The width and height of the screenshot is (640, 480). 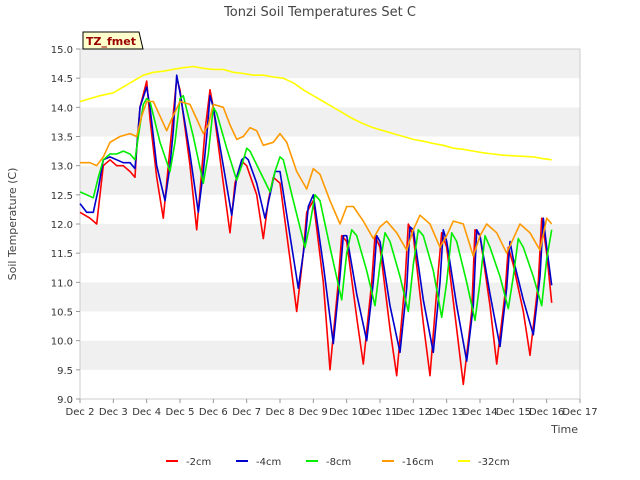 What do you see at coordinates (65, 400) in the screenshot?
I see `y-tick-label: 9.0` at bounding box center [65, 400].